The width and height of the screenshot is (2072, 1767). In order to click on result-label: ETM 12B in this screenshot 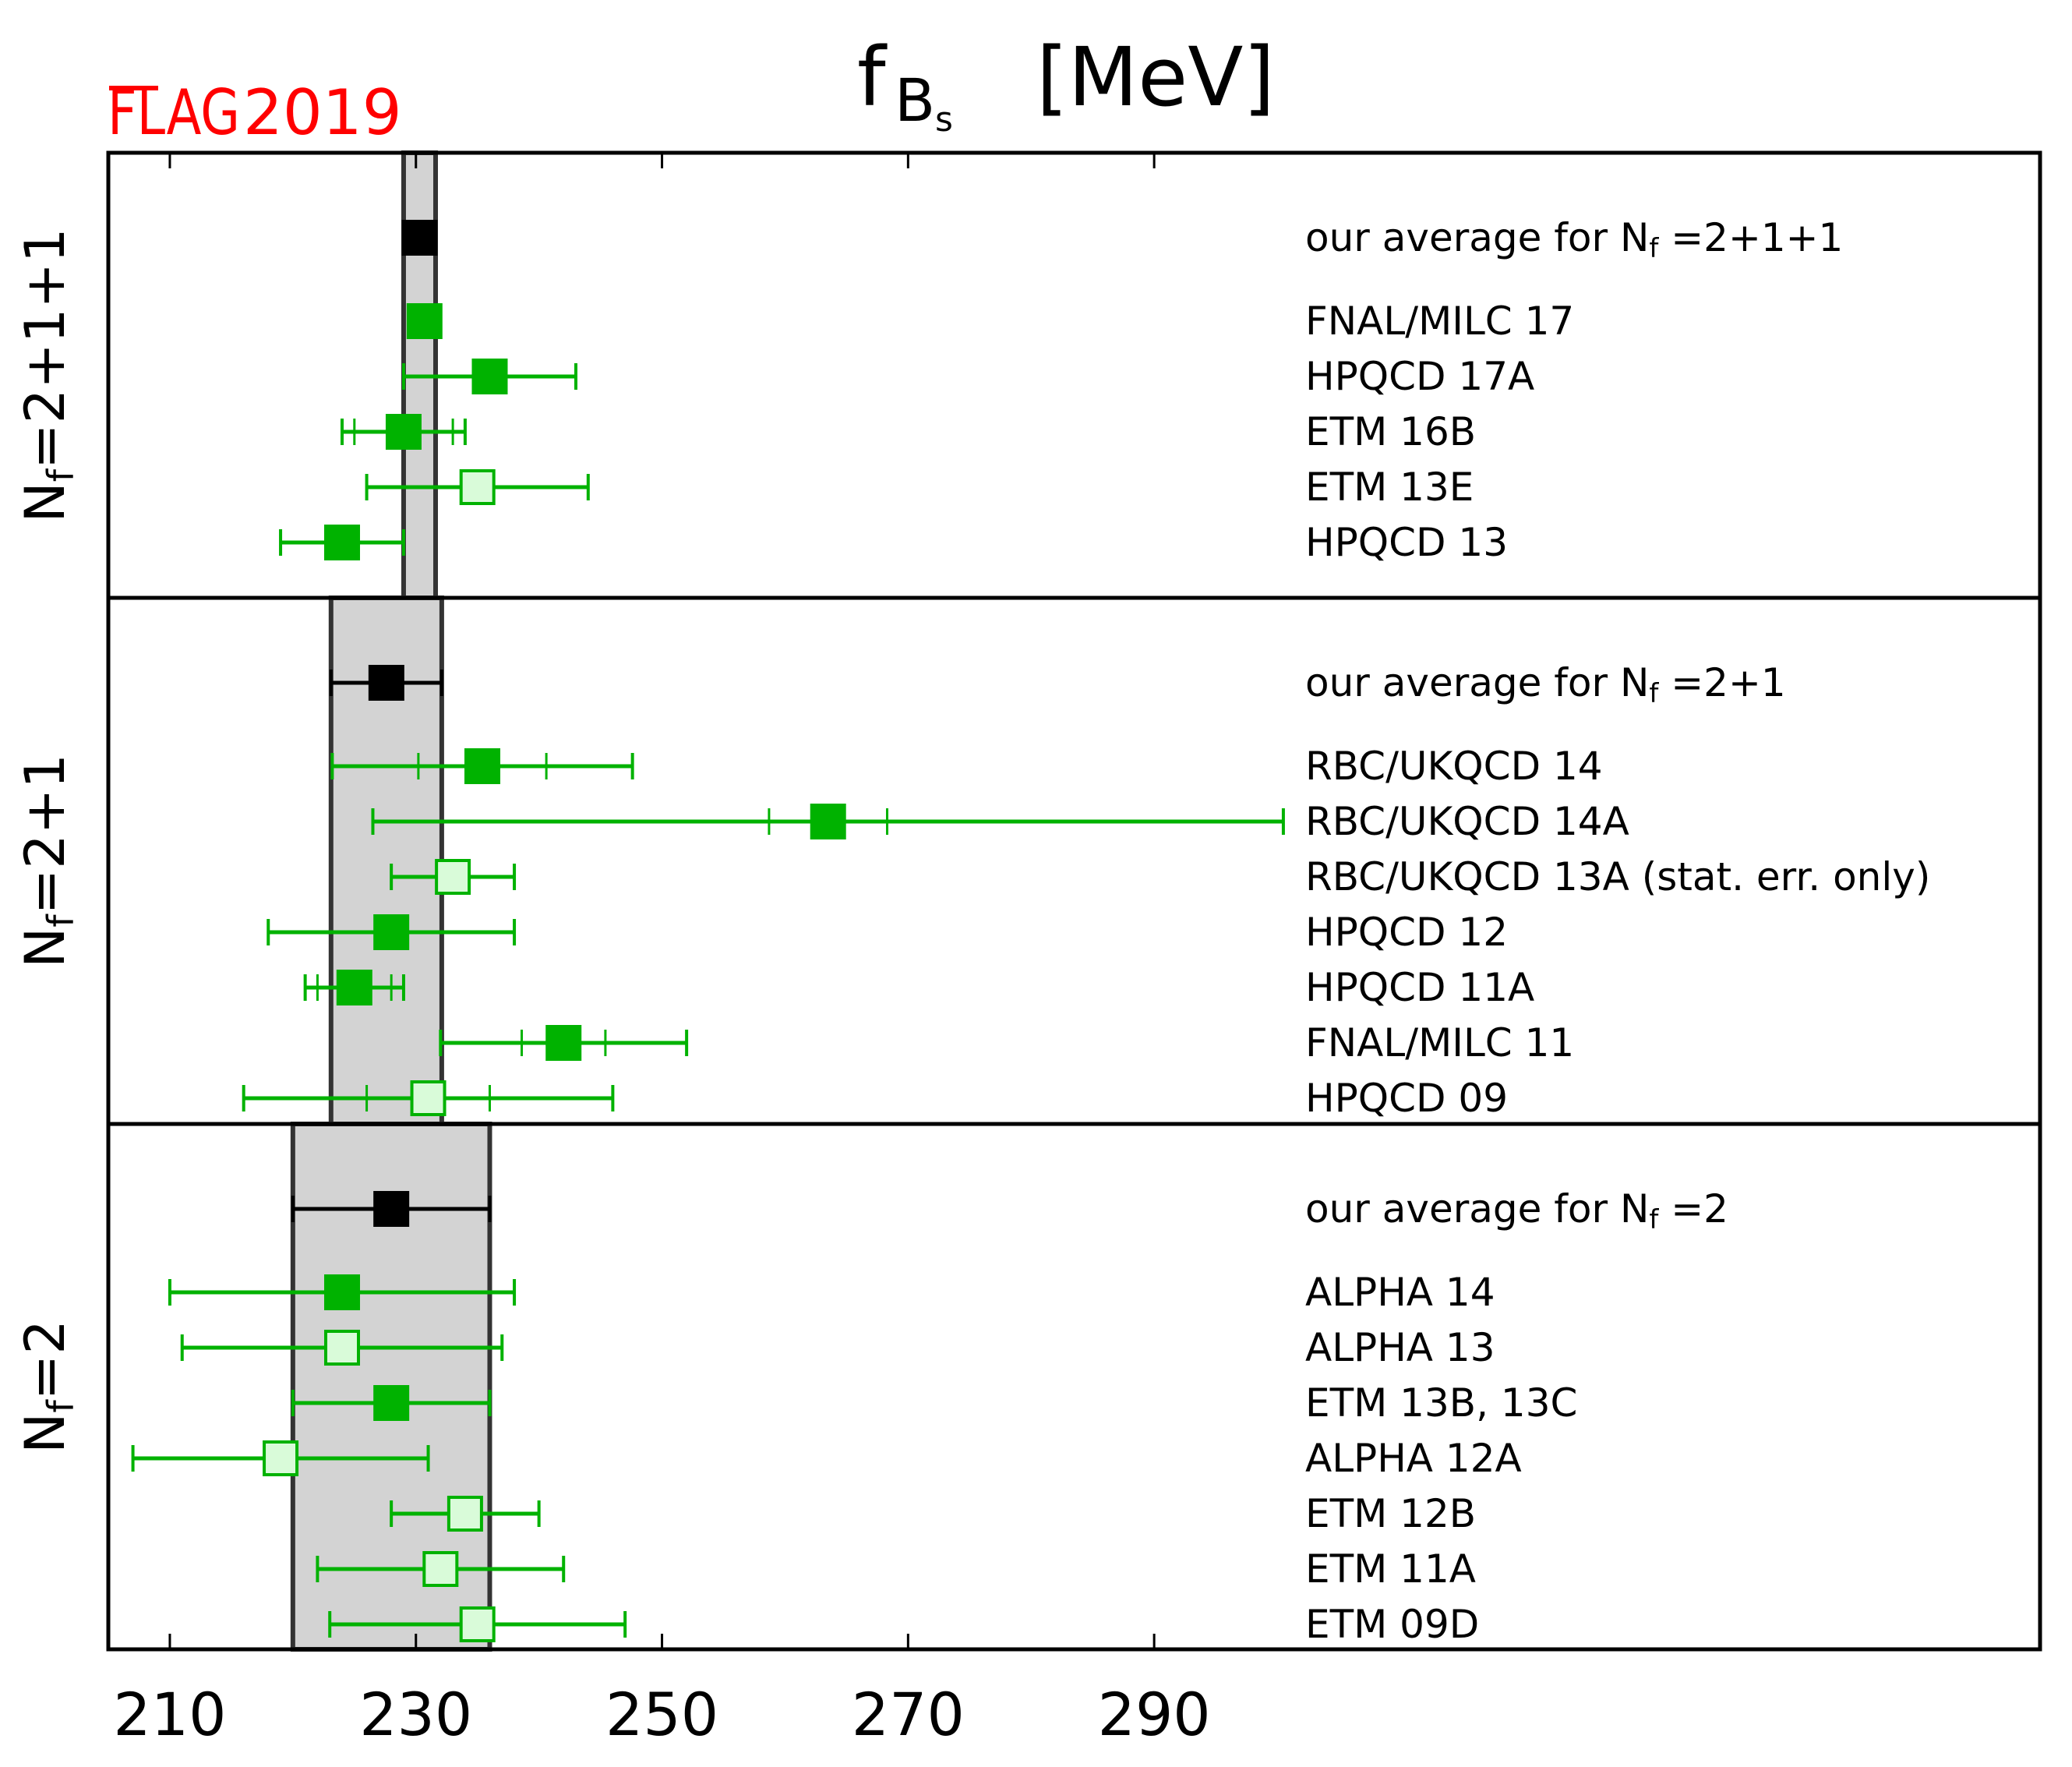, I will do `click(1390, 1514)`.